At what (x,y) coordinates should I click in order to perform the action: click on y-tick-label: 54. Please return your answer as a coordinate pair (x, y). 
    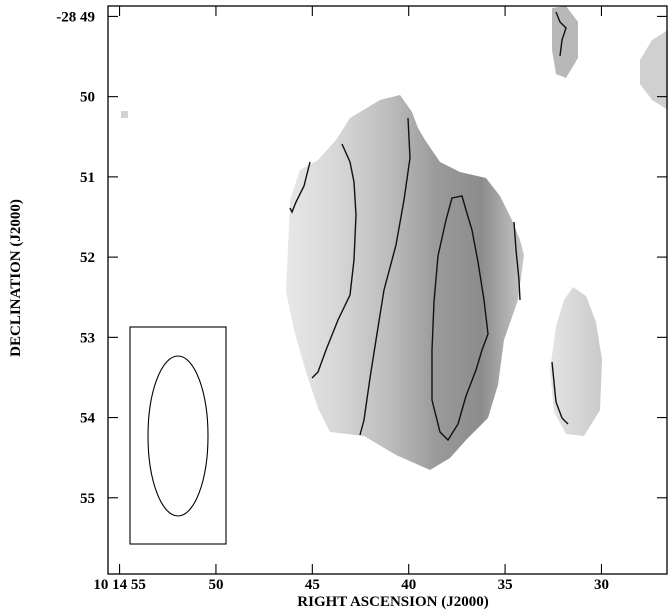
    Looking at the image, I should click on (88, 419).